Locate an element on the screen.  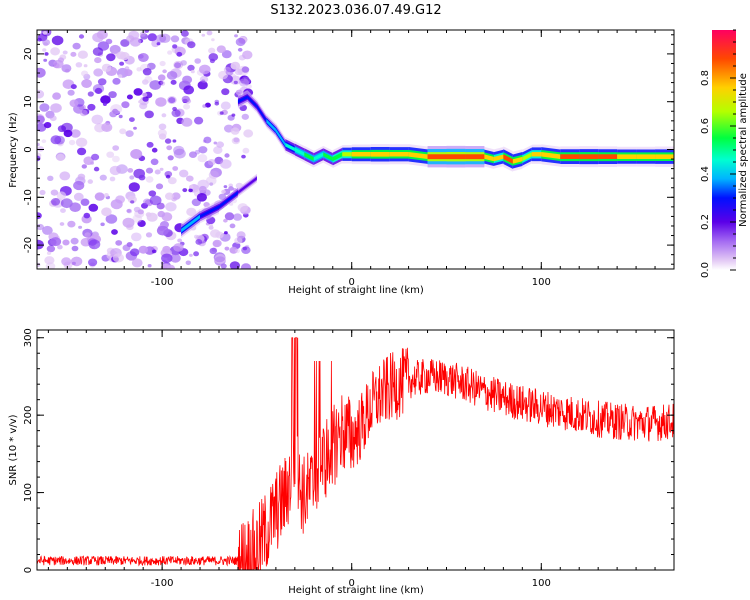
snr-ytick-label: 300 is located at coordinates (28, 337).